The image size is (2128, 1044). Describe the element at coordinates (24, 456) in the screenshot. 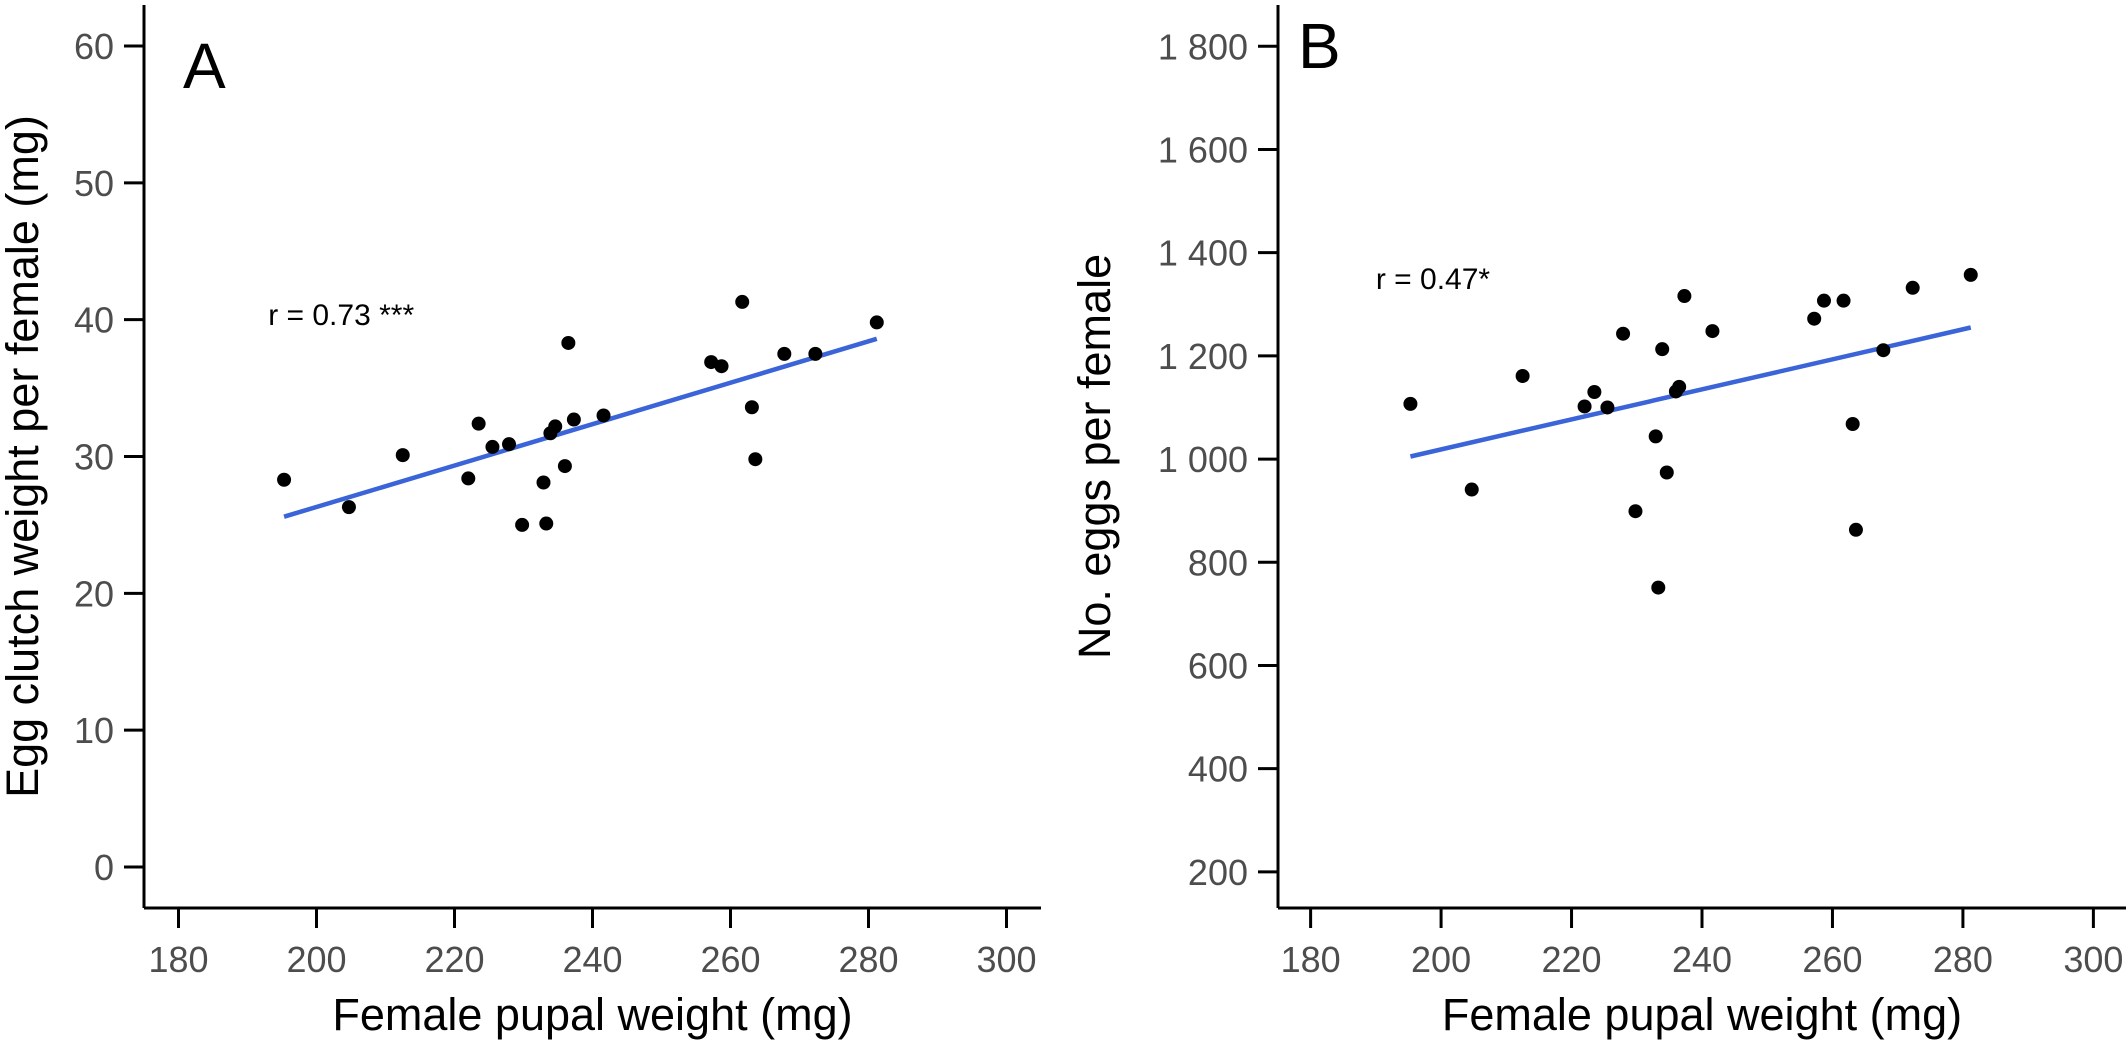

I see `y-axis-title: Egg clutch weight per female (mg)` at that location.